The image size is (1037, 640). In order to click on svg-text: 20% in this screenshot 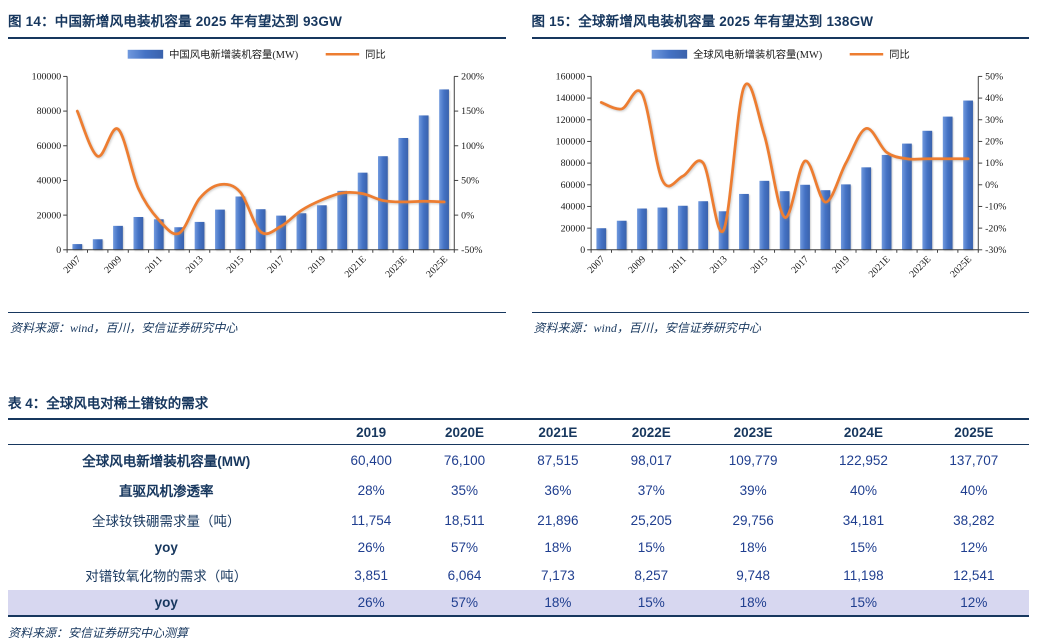, I will do `click(994, 142)`.